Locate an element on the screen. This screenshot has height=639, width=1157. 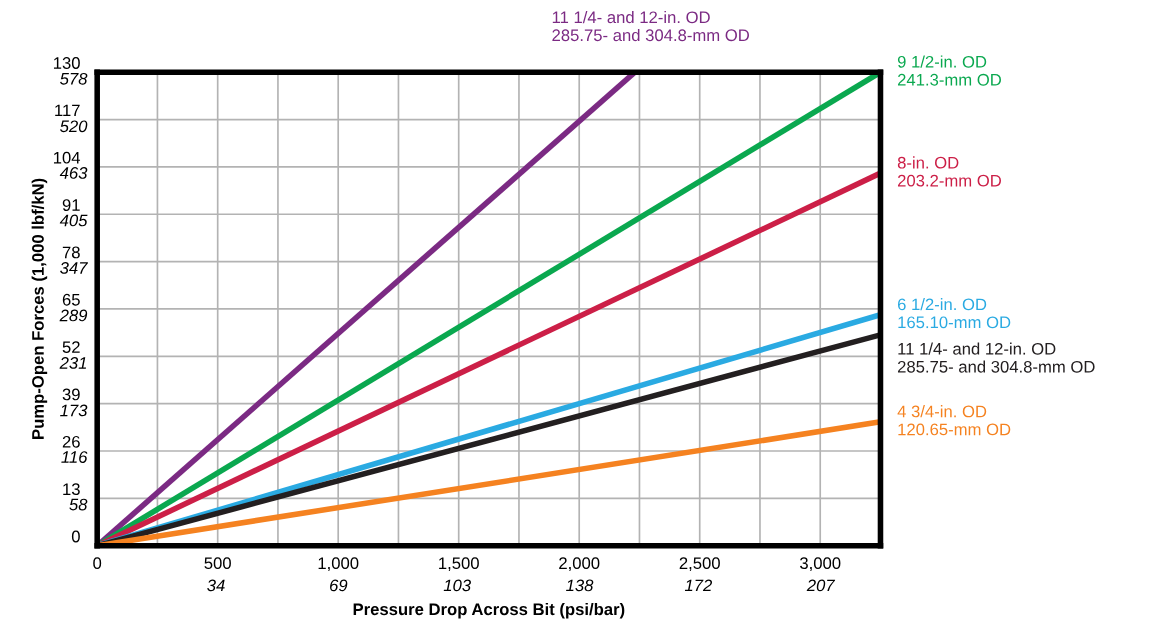
y2-tick-label: 347 is located at coordinates (74, 268).